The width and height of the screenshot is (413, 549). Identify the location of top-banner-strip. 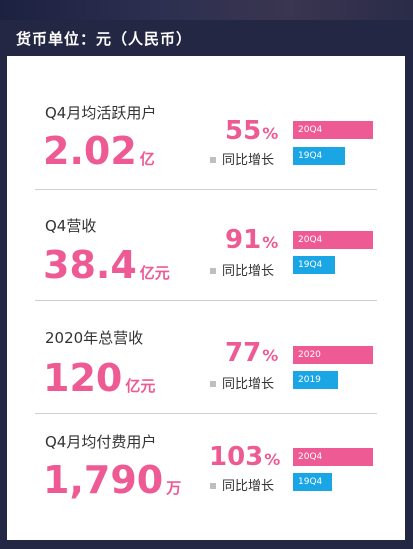
(206, 10).